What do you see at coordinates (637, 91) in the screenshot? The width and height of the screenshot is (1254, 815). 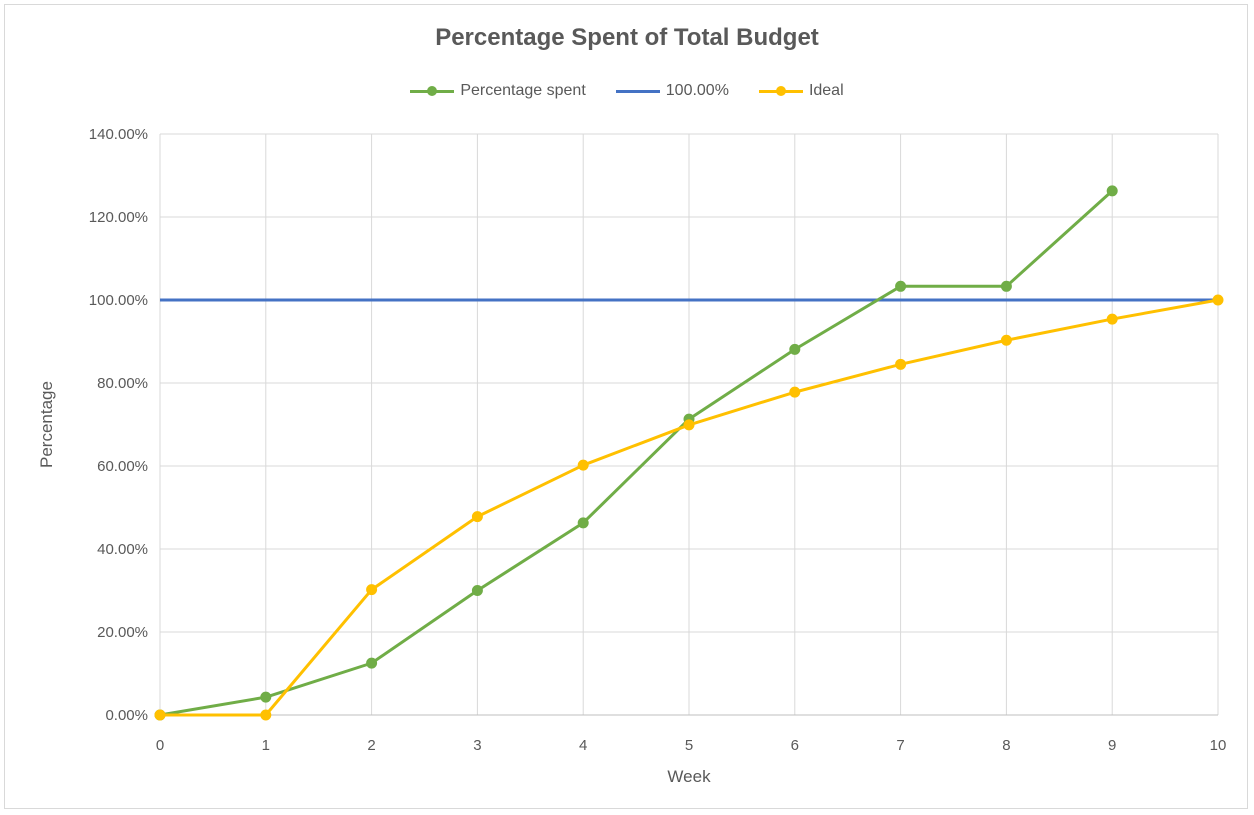 I see `legend-swatch-100-percent` at bounding box center [637, 91].